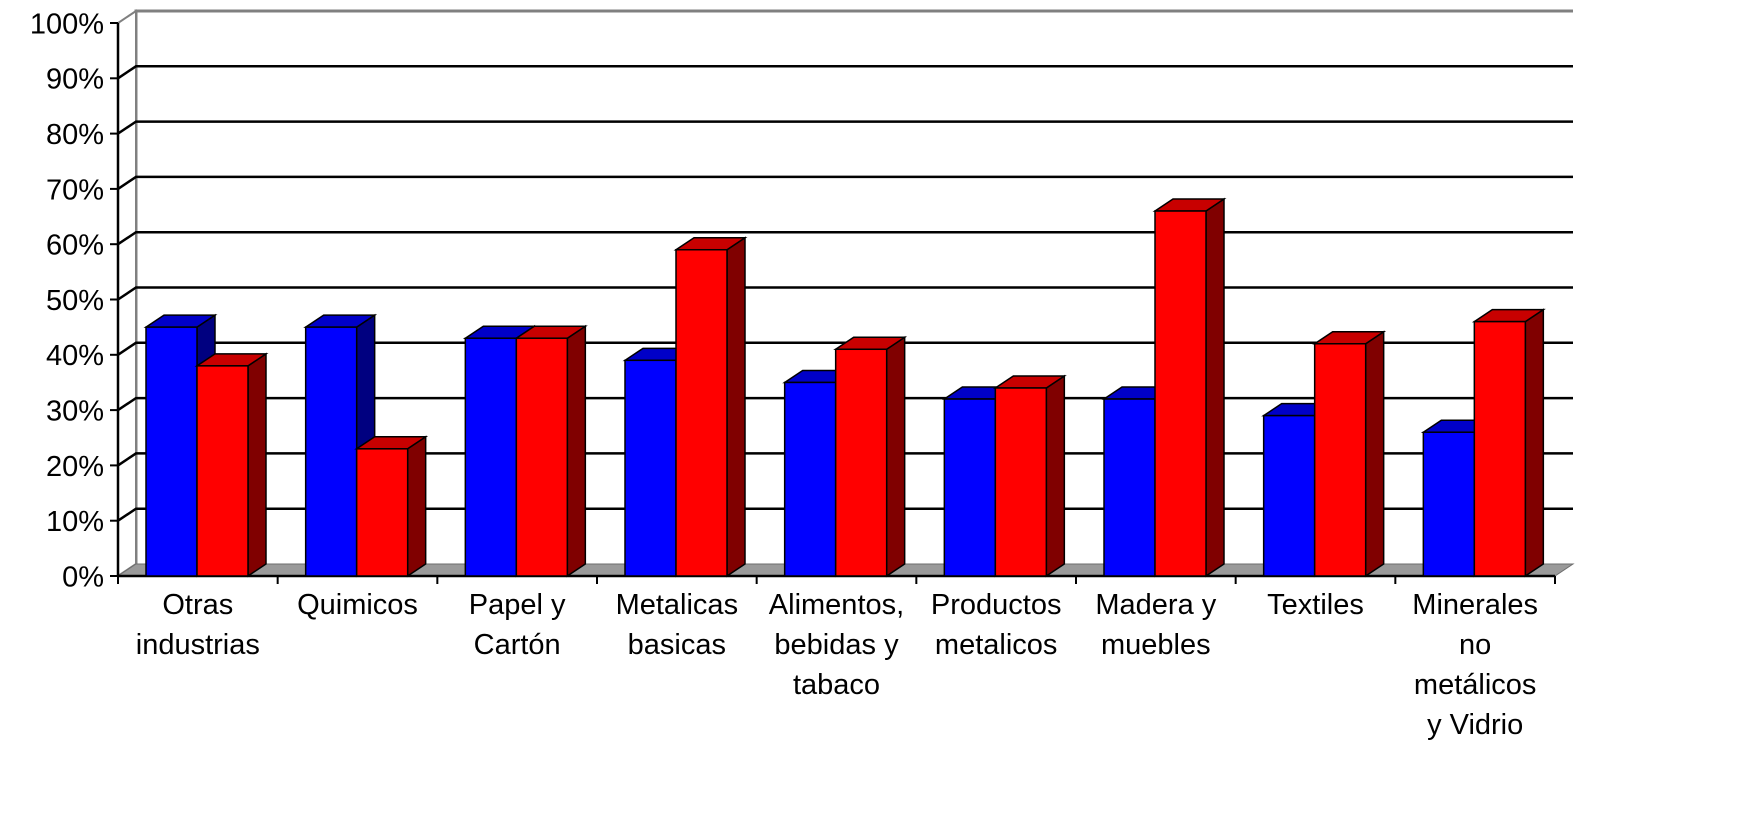  I want to click on y-tick-label: 60%, so click(75, 246).